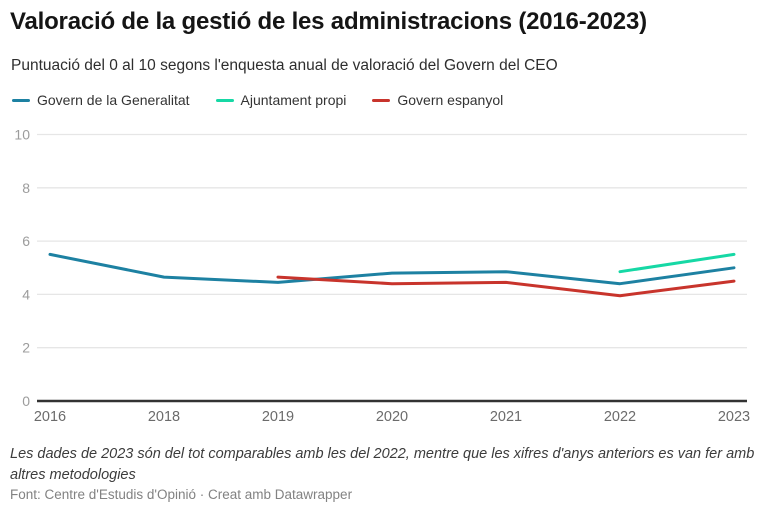 This screenshot has width=768, height=520. Describe the element at coordinates (26, 294) in the screenshot. I see `y-axis-tick-label: 4` at that location.